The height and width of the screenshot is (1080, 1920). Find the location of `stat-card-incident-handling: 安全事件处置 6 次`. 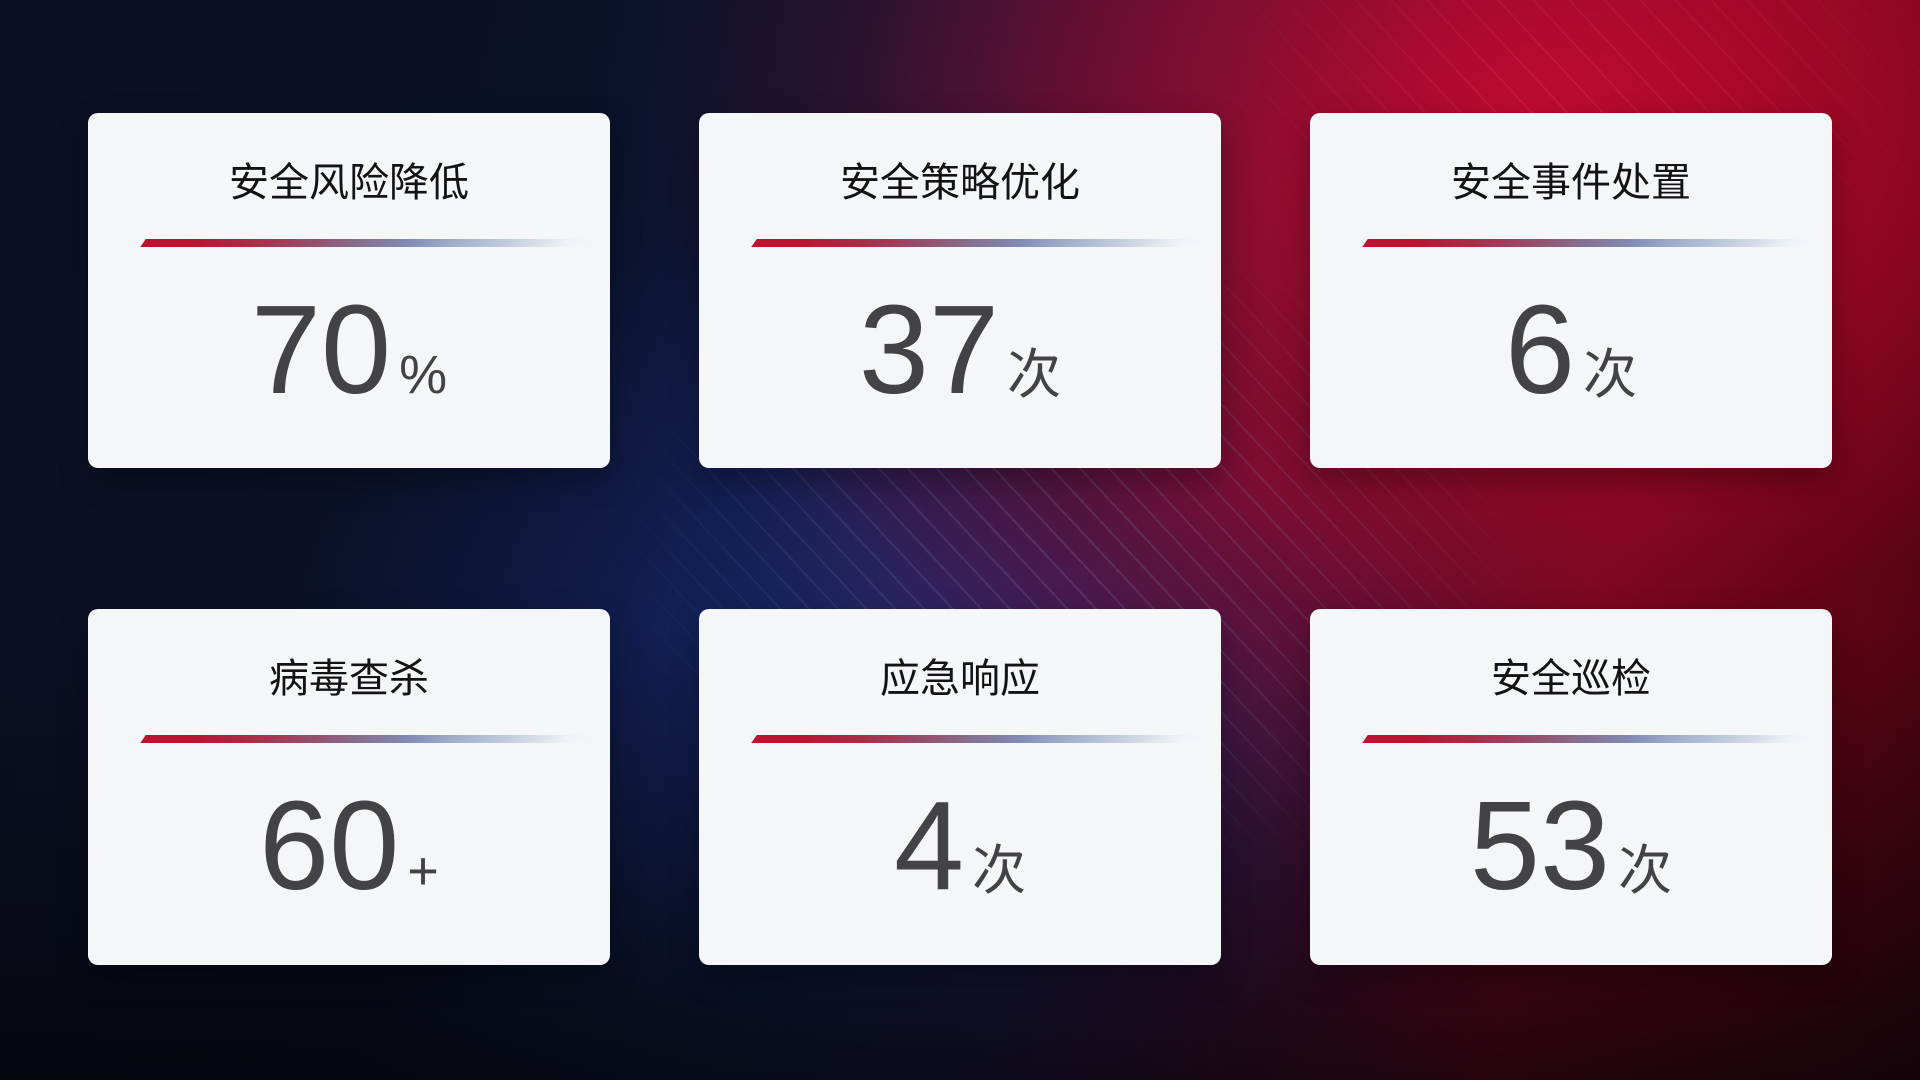

stat-card-incident-handling: 安全事件处置 6 次 is located at coordinates (1571, 290).